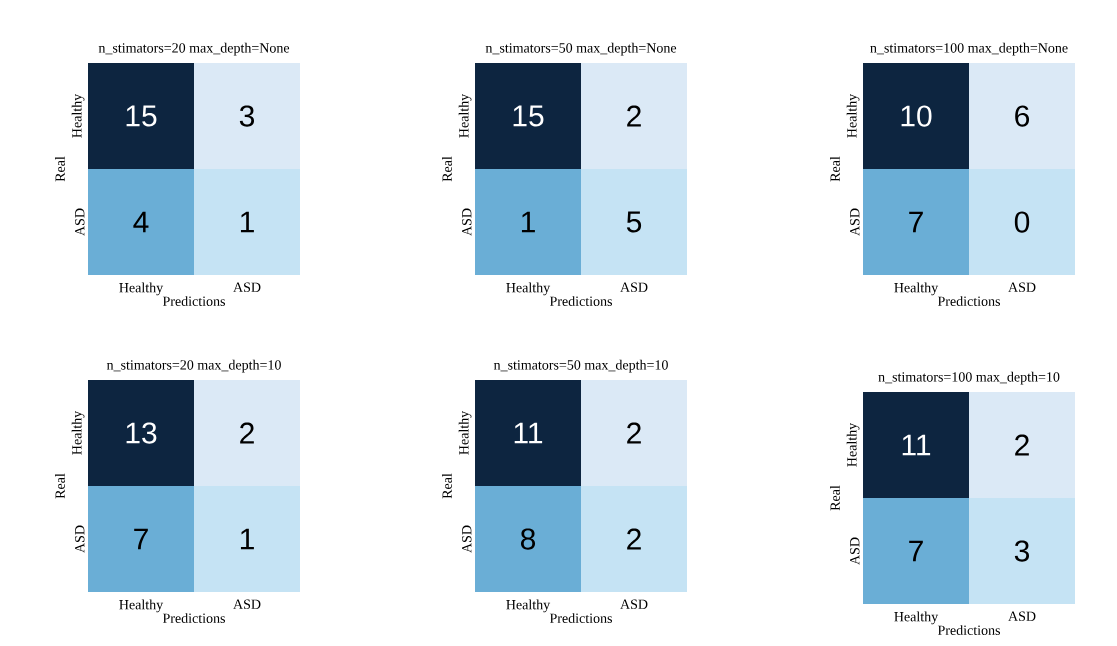 The image size is (1117, 646). What do you see at coordinates (969, 49) in the screenshot?
I see `chart-title: n_stimators=100 max_depth=None` at bounding box center [969, 49].